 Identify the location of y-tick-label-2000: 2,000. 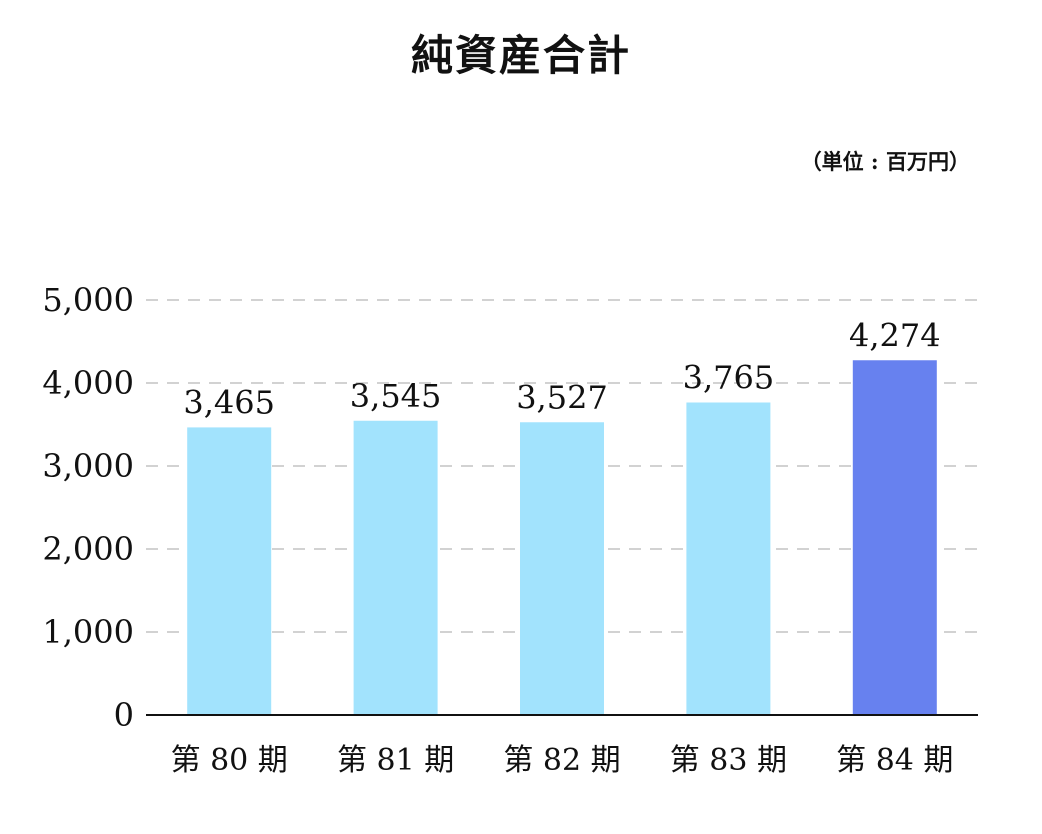
(88, 549).